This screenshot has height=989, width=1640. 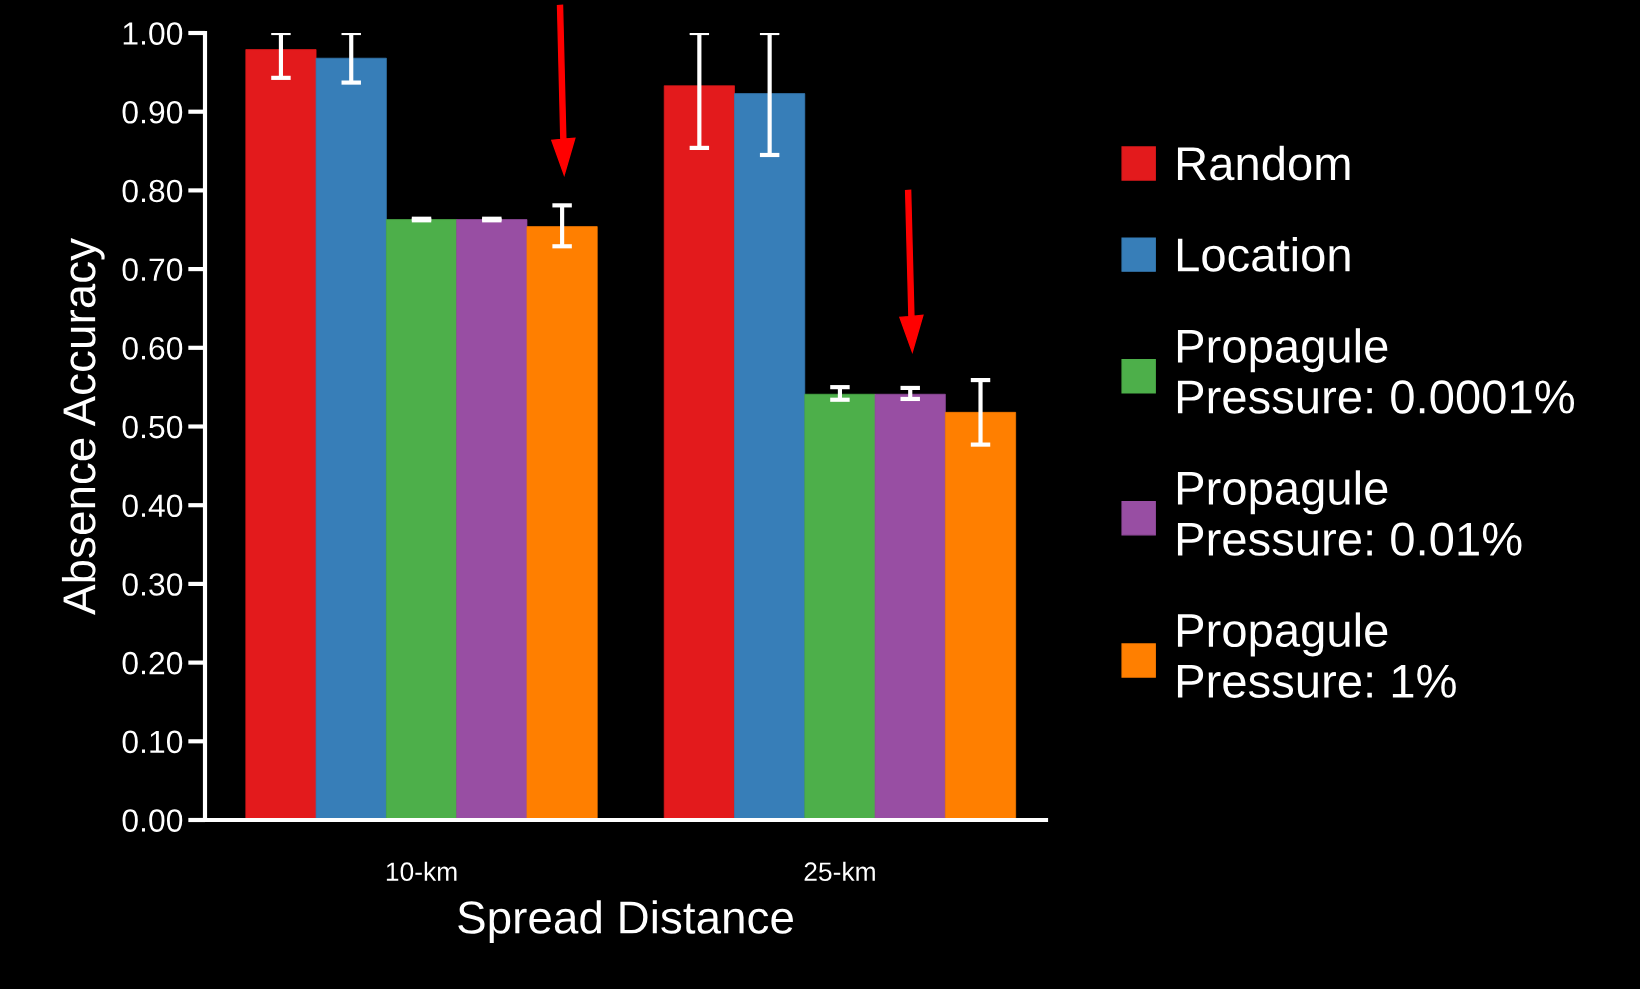 What do you see at coordinates (152, 742) in the screenshot?
I see `y-tick-label: 0.10` at bounding box center [152, 742].